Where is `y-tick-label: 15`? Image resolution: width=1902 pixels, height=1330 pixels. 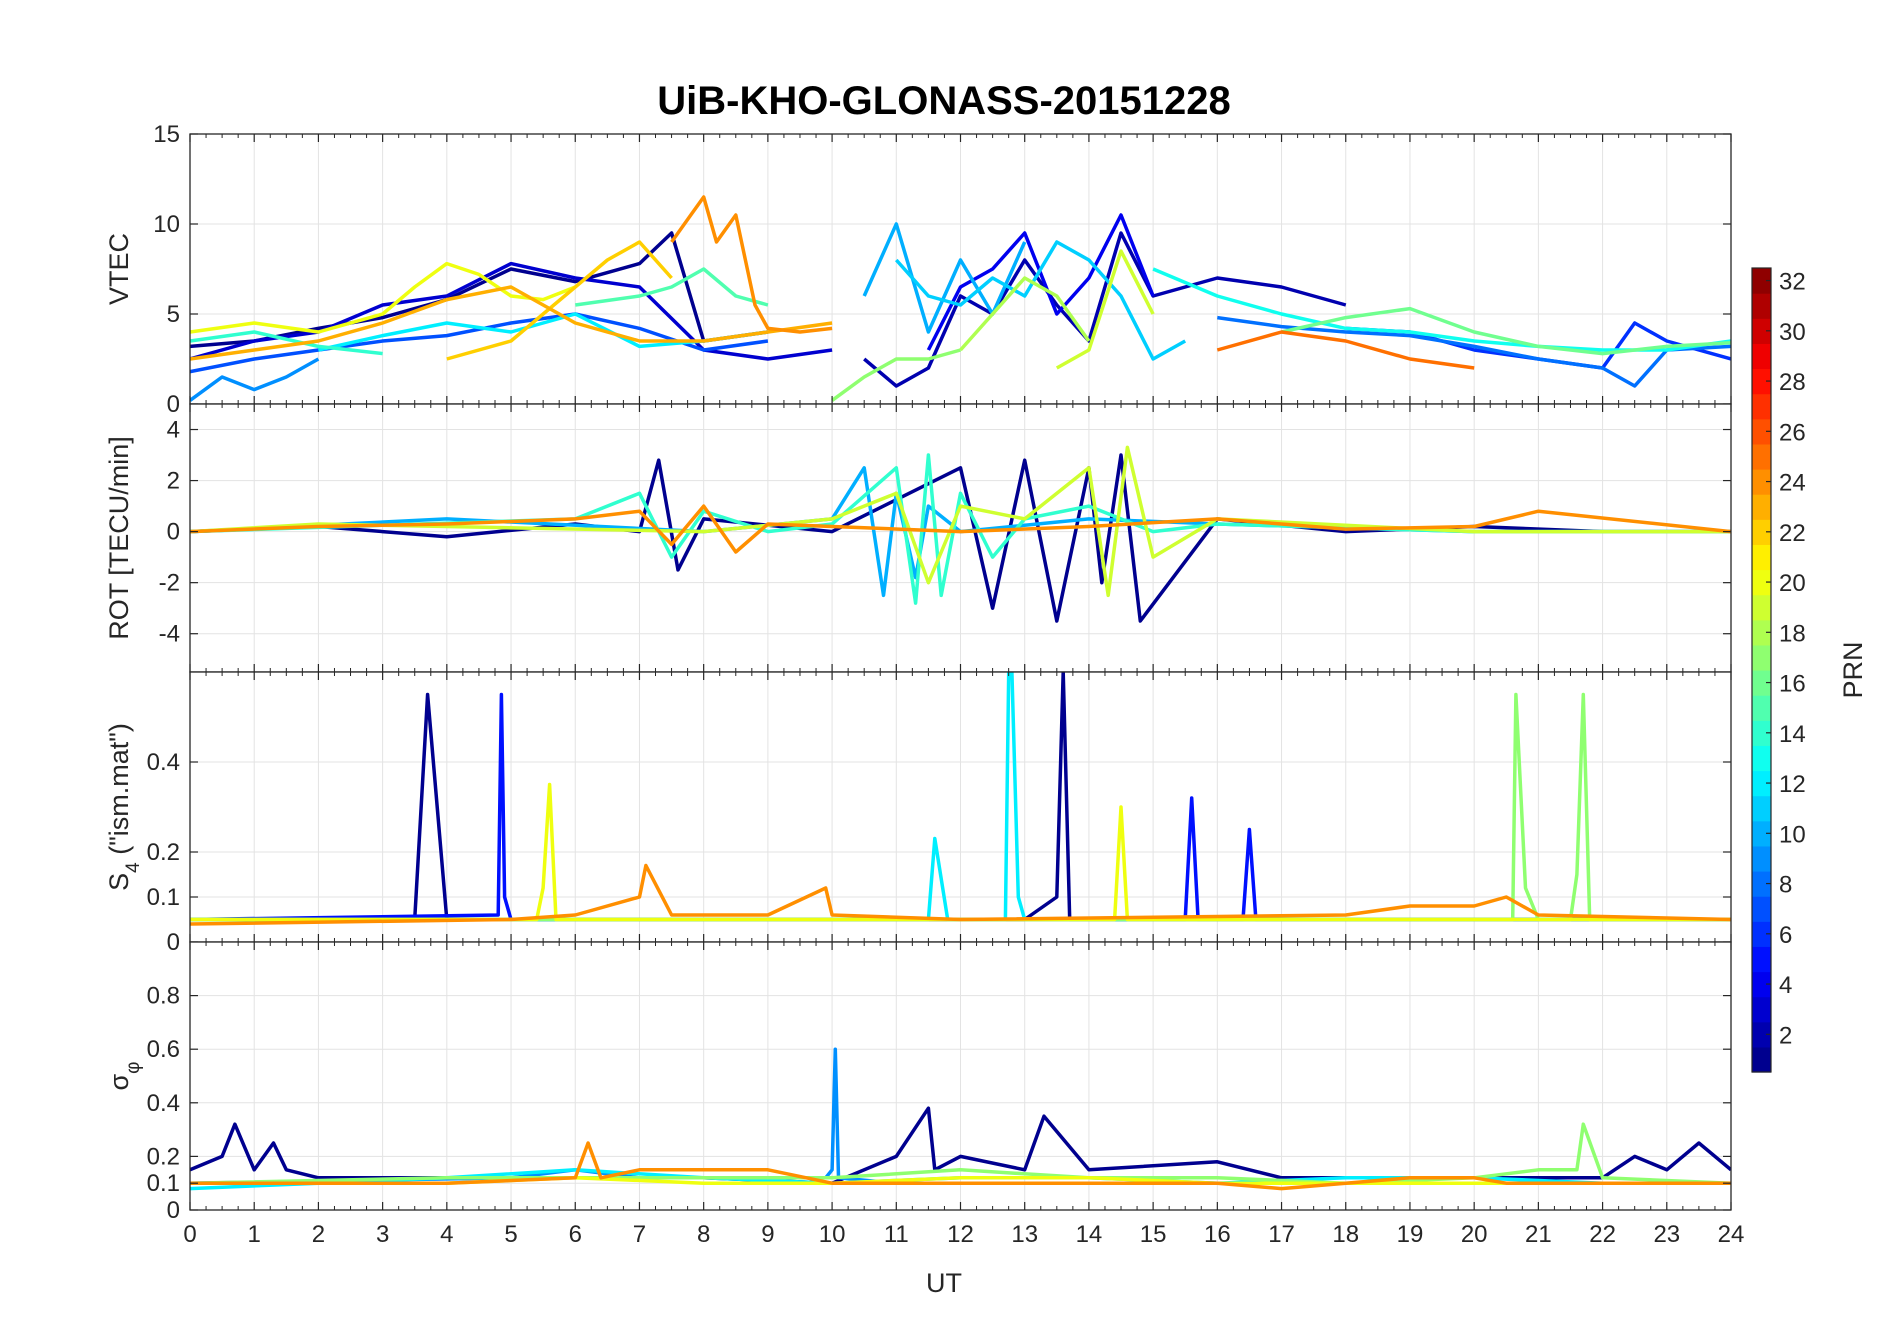 y-tick-label: 15 is located at coordinates (166, 134).